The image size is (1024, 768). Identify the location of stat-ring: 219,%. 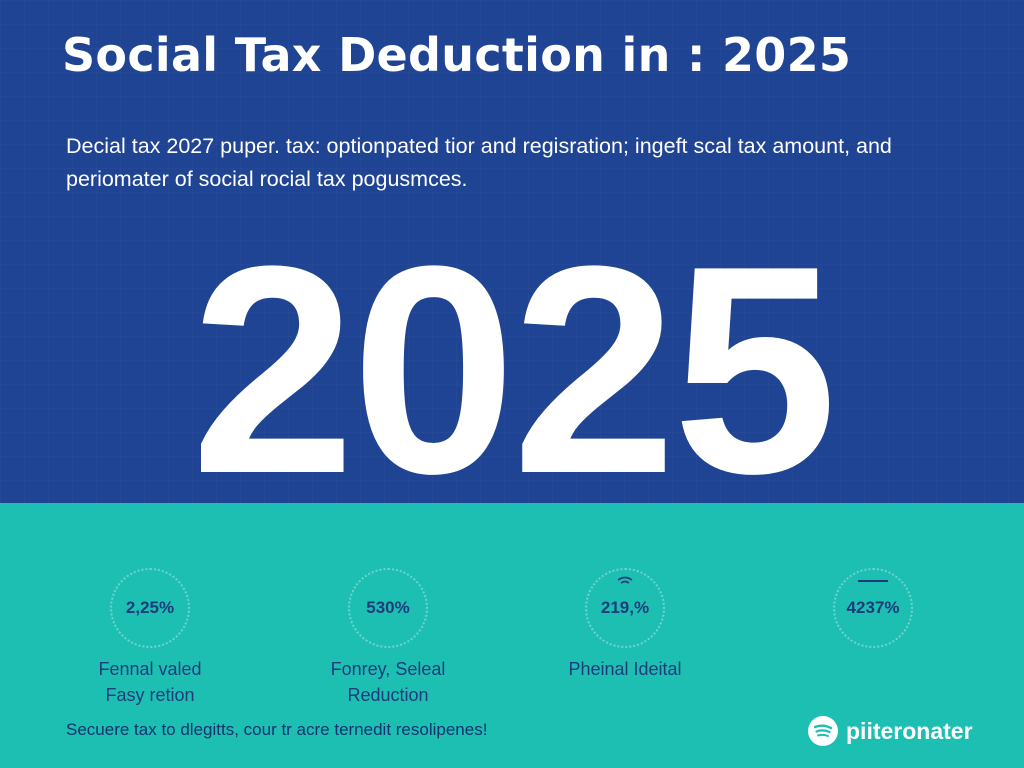
(625, 608).